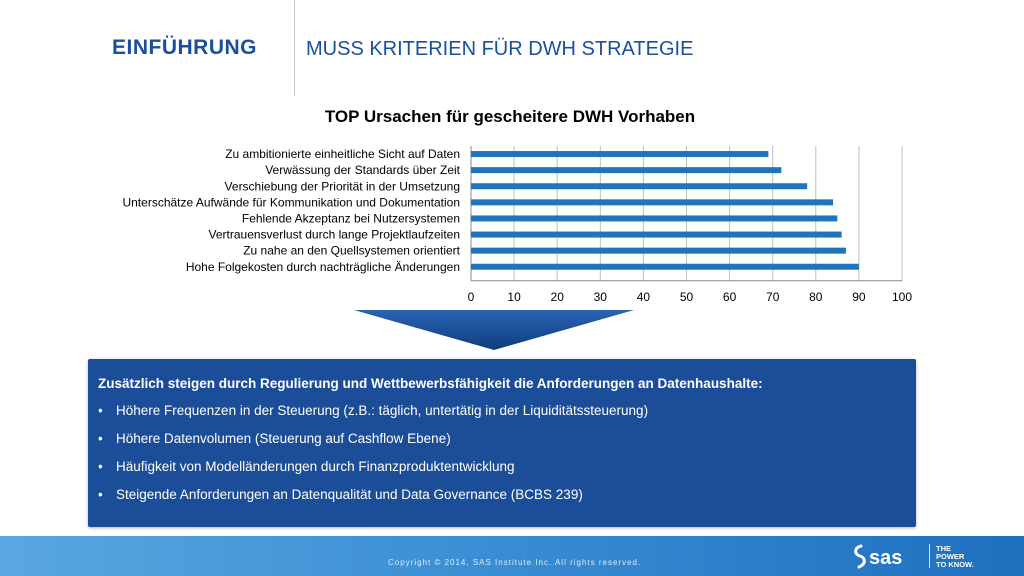 Image resolution: width=1024 pixels, height=576 pixels. What do you see at coordinates (601, 297) in the screenshot?
I see `x-tick-label: 30` at bounding box center [601, 297].